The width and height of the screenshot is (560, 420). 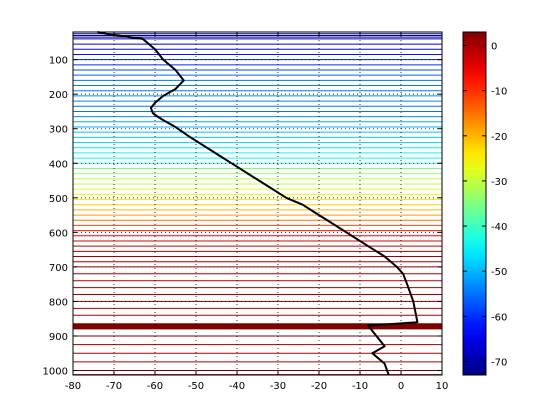 What do you see at coordinates (58, 95) in the screenshot?
I see `y-tick-label-1: 200` at bounding box center [58, 95].